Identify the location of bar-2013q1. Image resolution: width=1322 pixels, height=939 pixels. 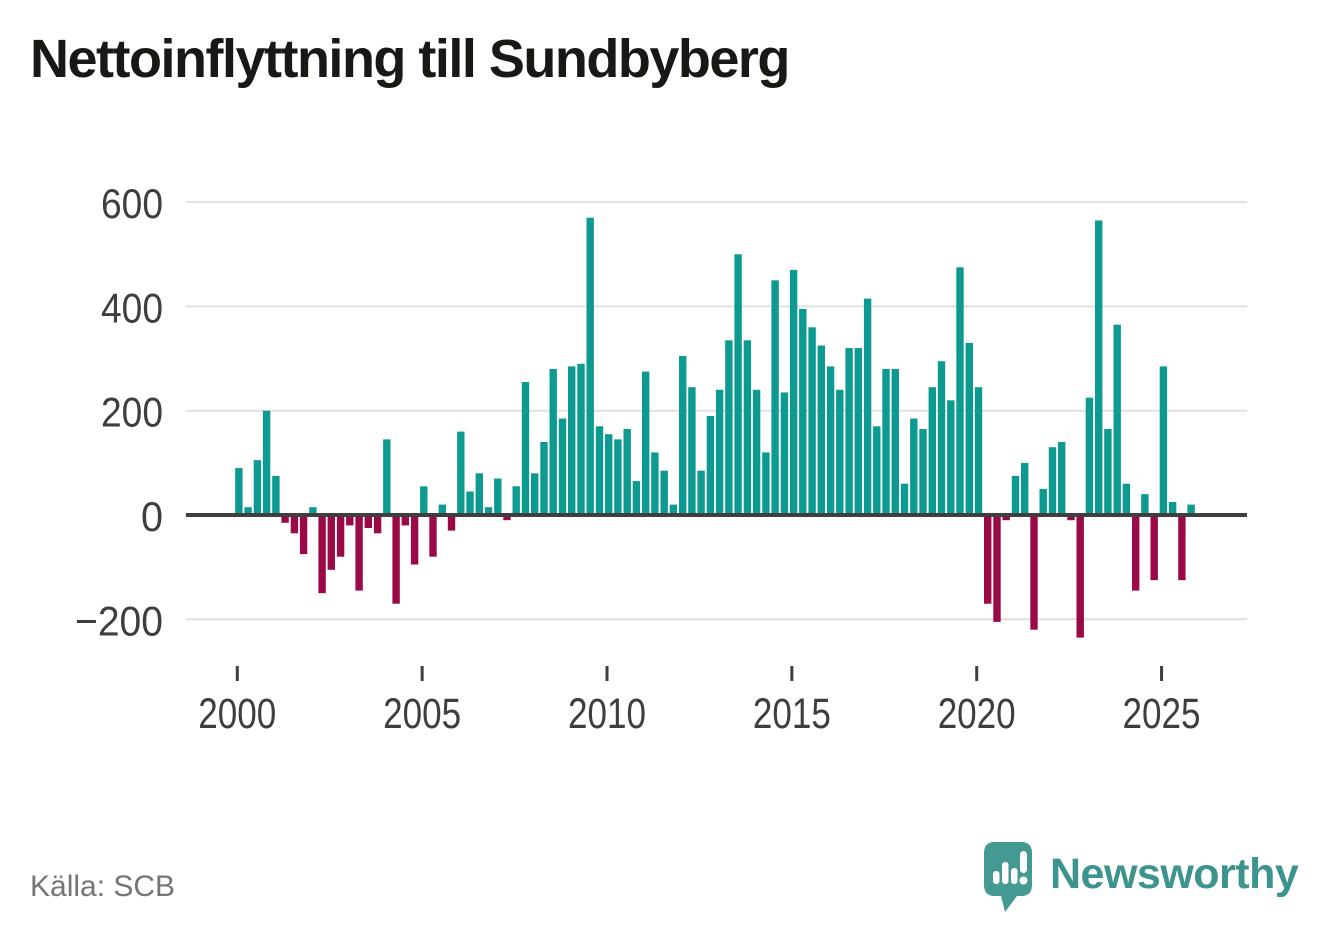
(719, 452).